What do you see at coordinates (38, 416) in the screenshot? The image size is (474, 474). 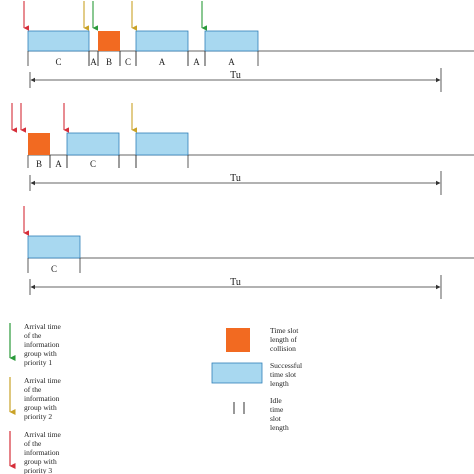 I see `legend-priority-2-label-line: priority 2` at bounding box center [38, 416].